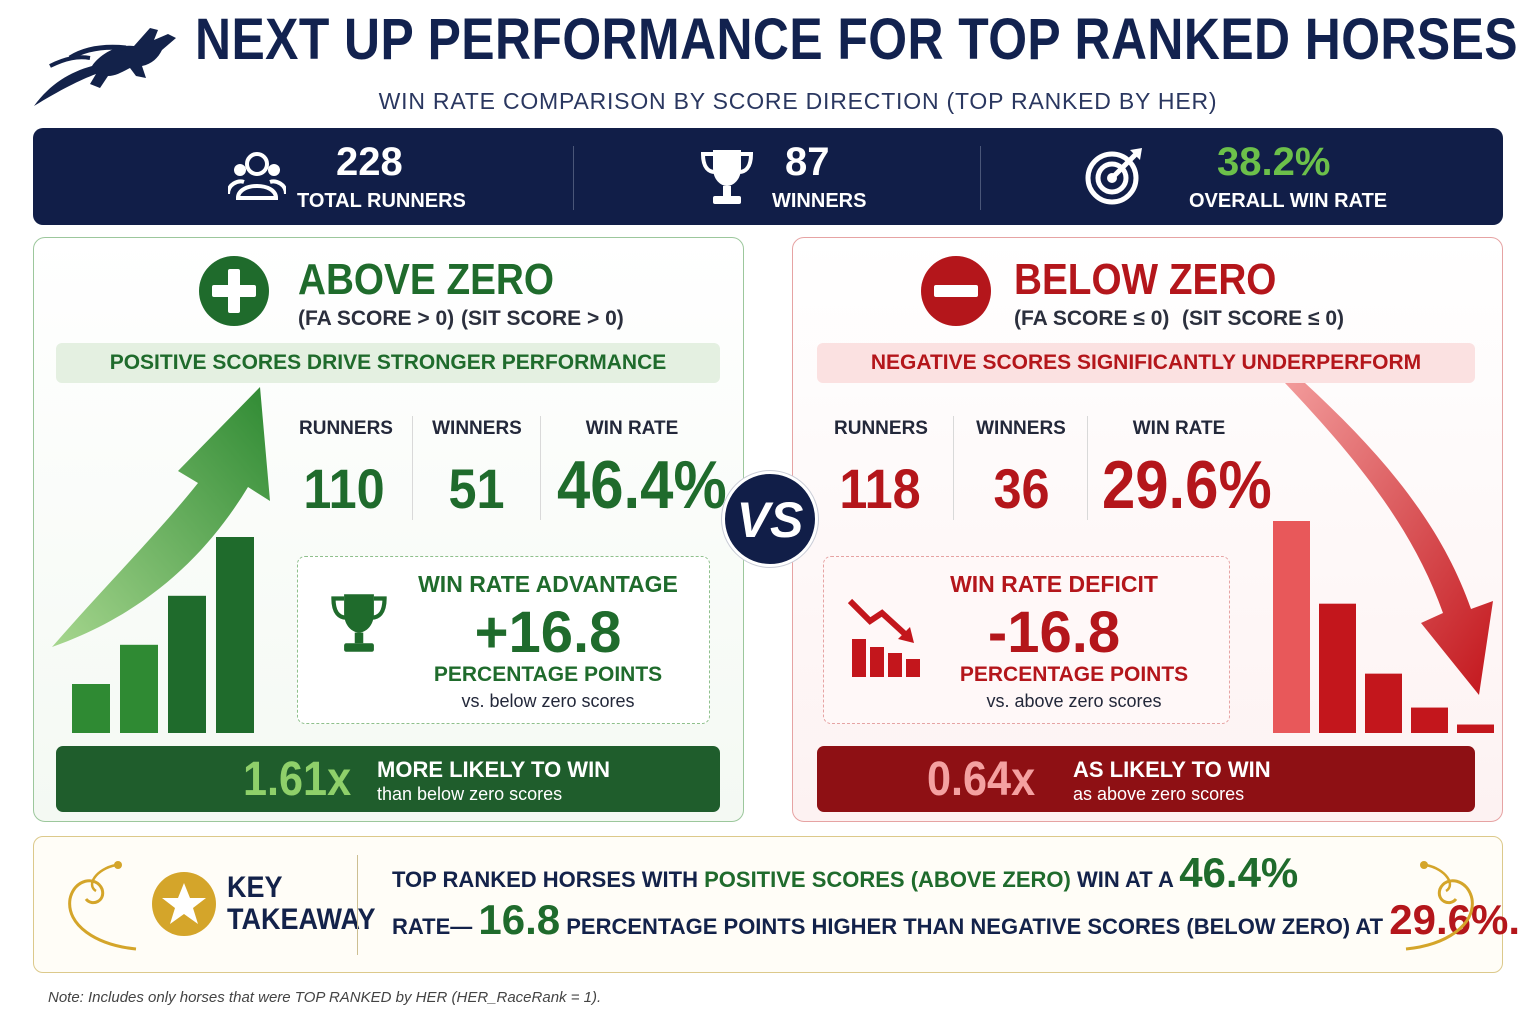  What do you see at coordinates (1074, 674) in the screenshot?
I see `deficit-unit: PERCENTAGE POINTS` at bounding box center [1074, 674].